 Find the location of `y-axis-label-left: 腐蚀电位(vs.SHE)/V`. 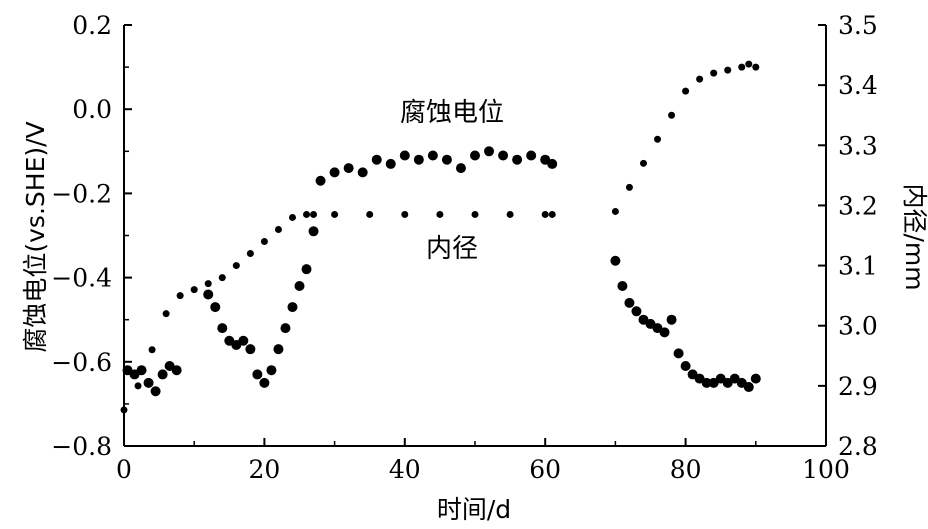

y-axis-label-left: 腐蚀电位(vs.SHE)/V is located at coordinates (35, 236).